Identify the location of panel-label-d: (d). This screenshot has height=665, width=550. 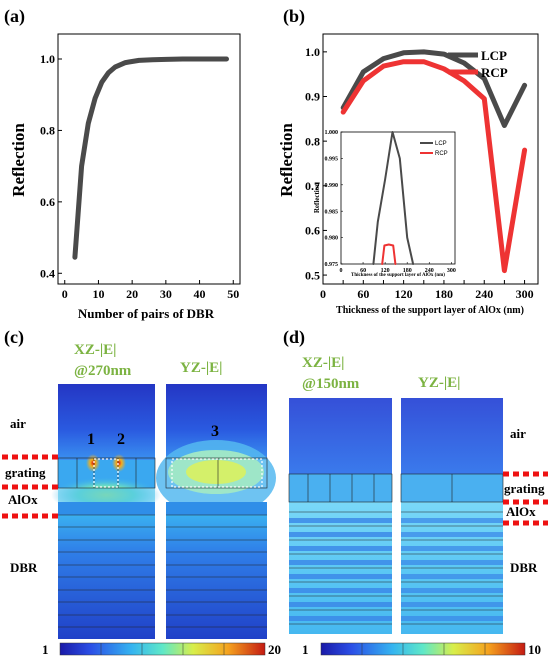
(294, 337).